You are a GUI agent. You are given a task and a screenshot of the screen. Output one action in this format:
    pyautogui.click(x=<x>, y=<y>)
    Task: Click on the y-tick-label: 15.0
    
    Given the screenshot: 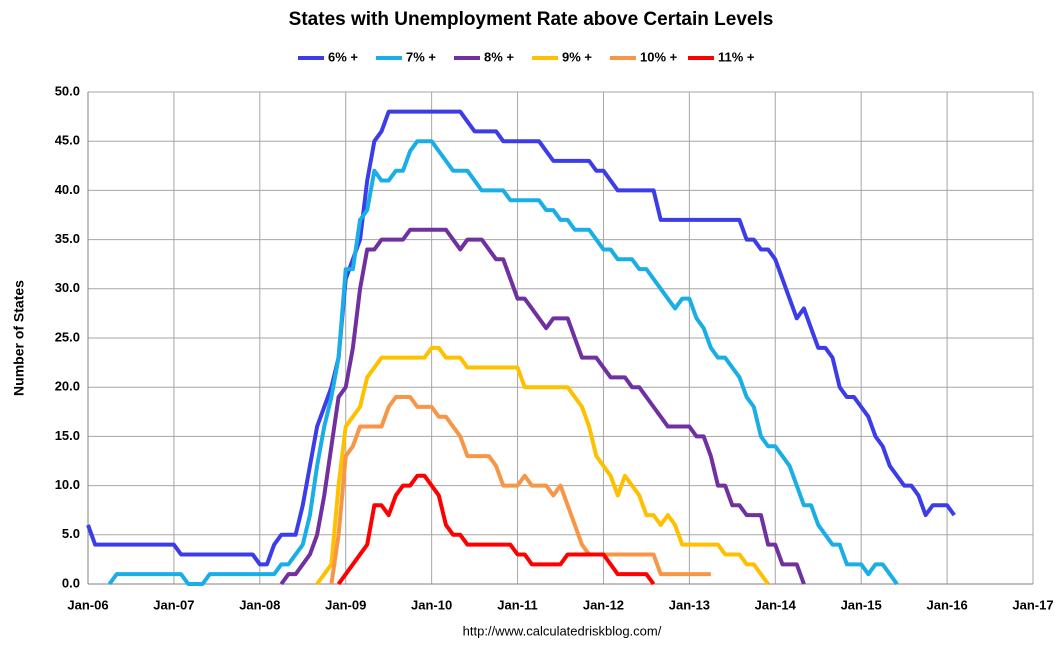 What is the action you would take?
    pyautogui.click(x=67, y=435)
    